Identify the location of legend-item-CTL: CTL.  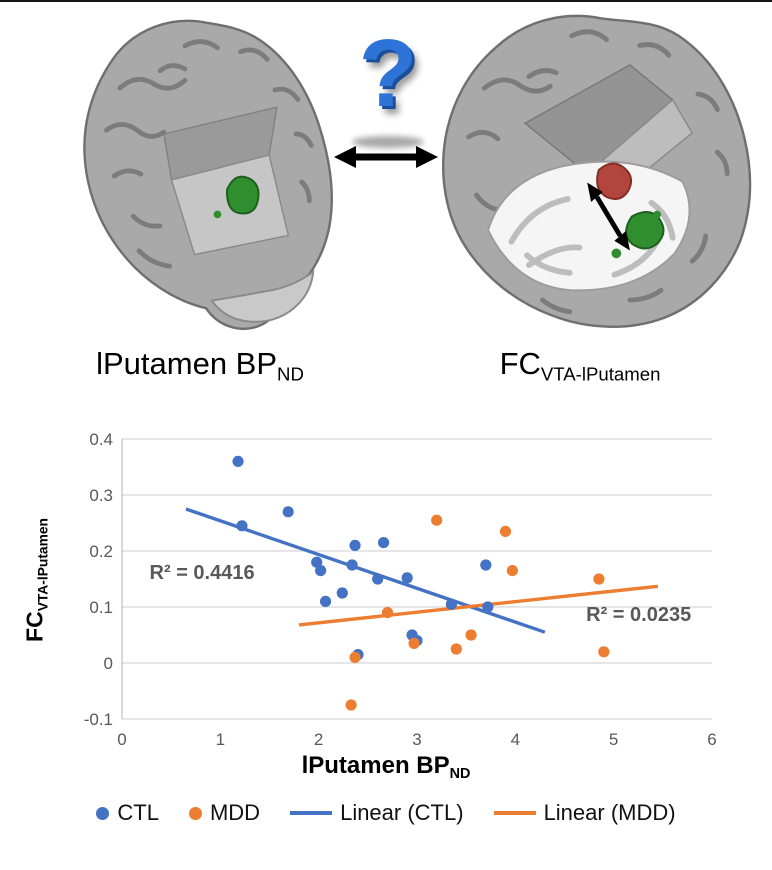
(127, 813).